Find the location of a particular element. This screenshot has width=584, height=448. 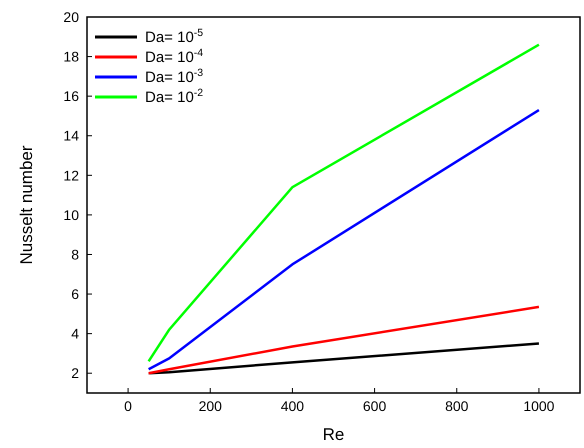

y-tick-label: 6 is located at coordinates (75, 294).